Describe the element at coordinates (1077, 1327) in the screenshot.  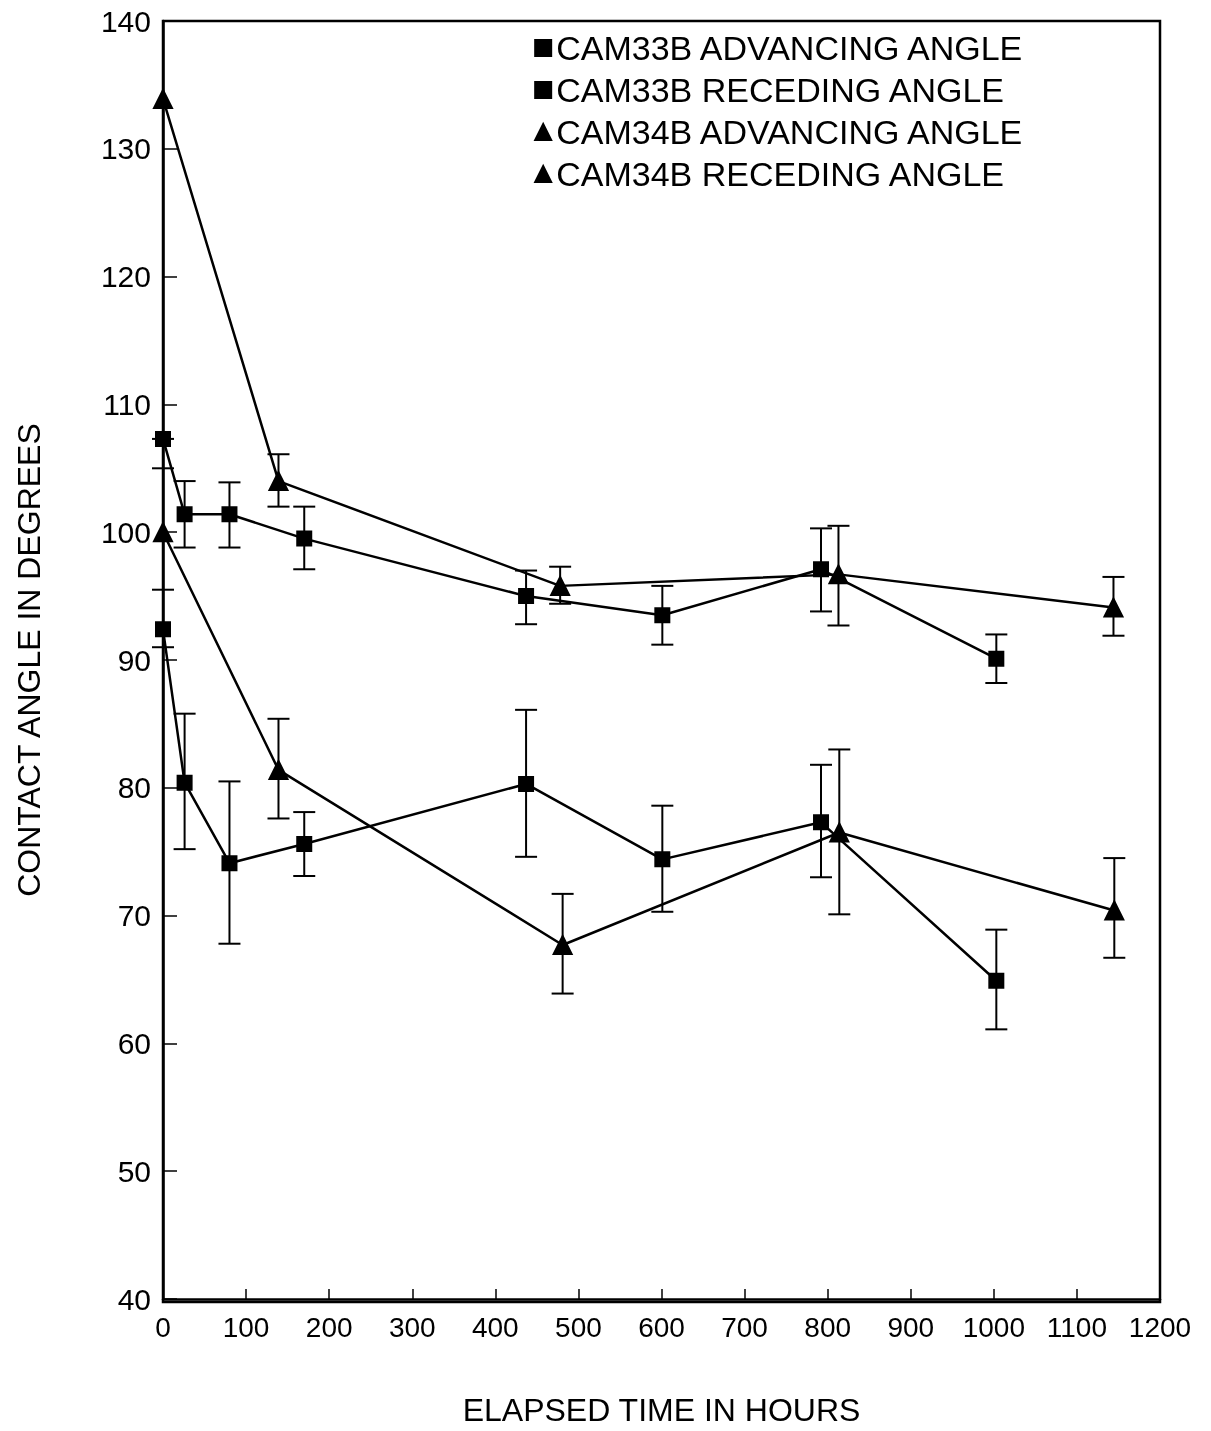
I see `x-tick-label: 1100` at that location.